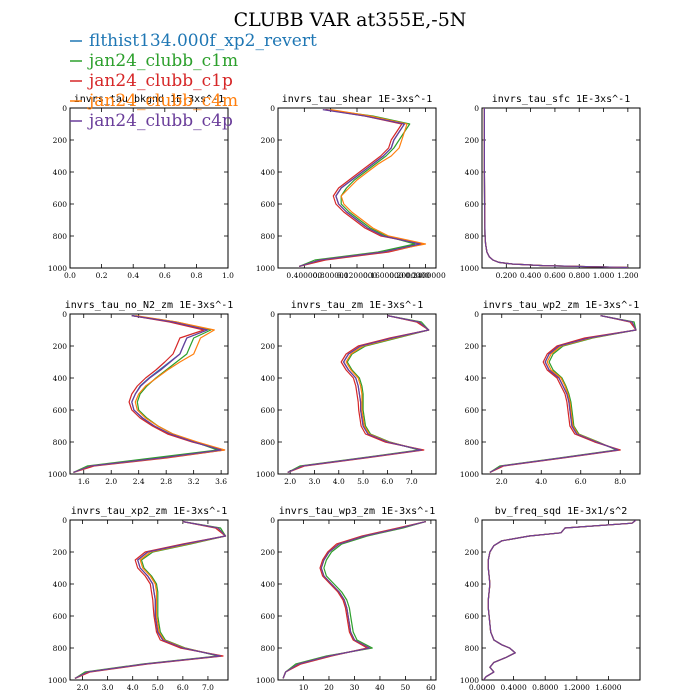 The image size is (700, 700). I want to click on x-tick-label: 2.8, so click(166, 481).